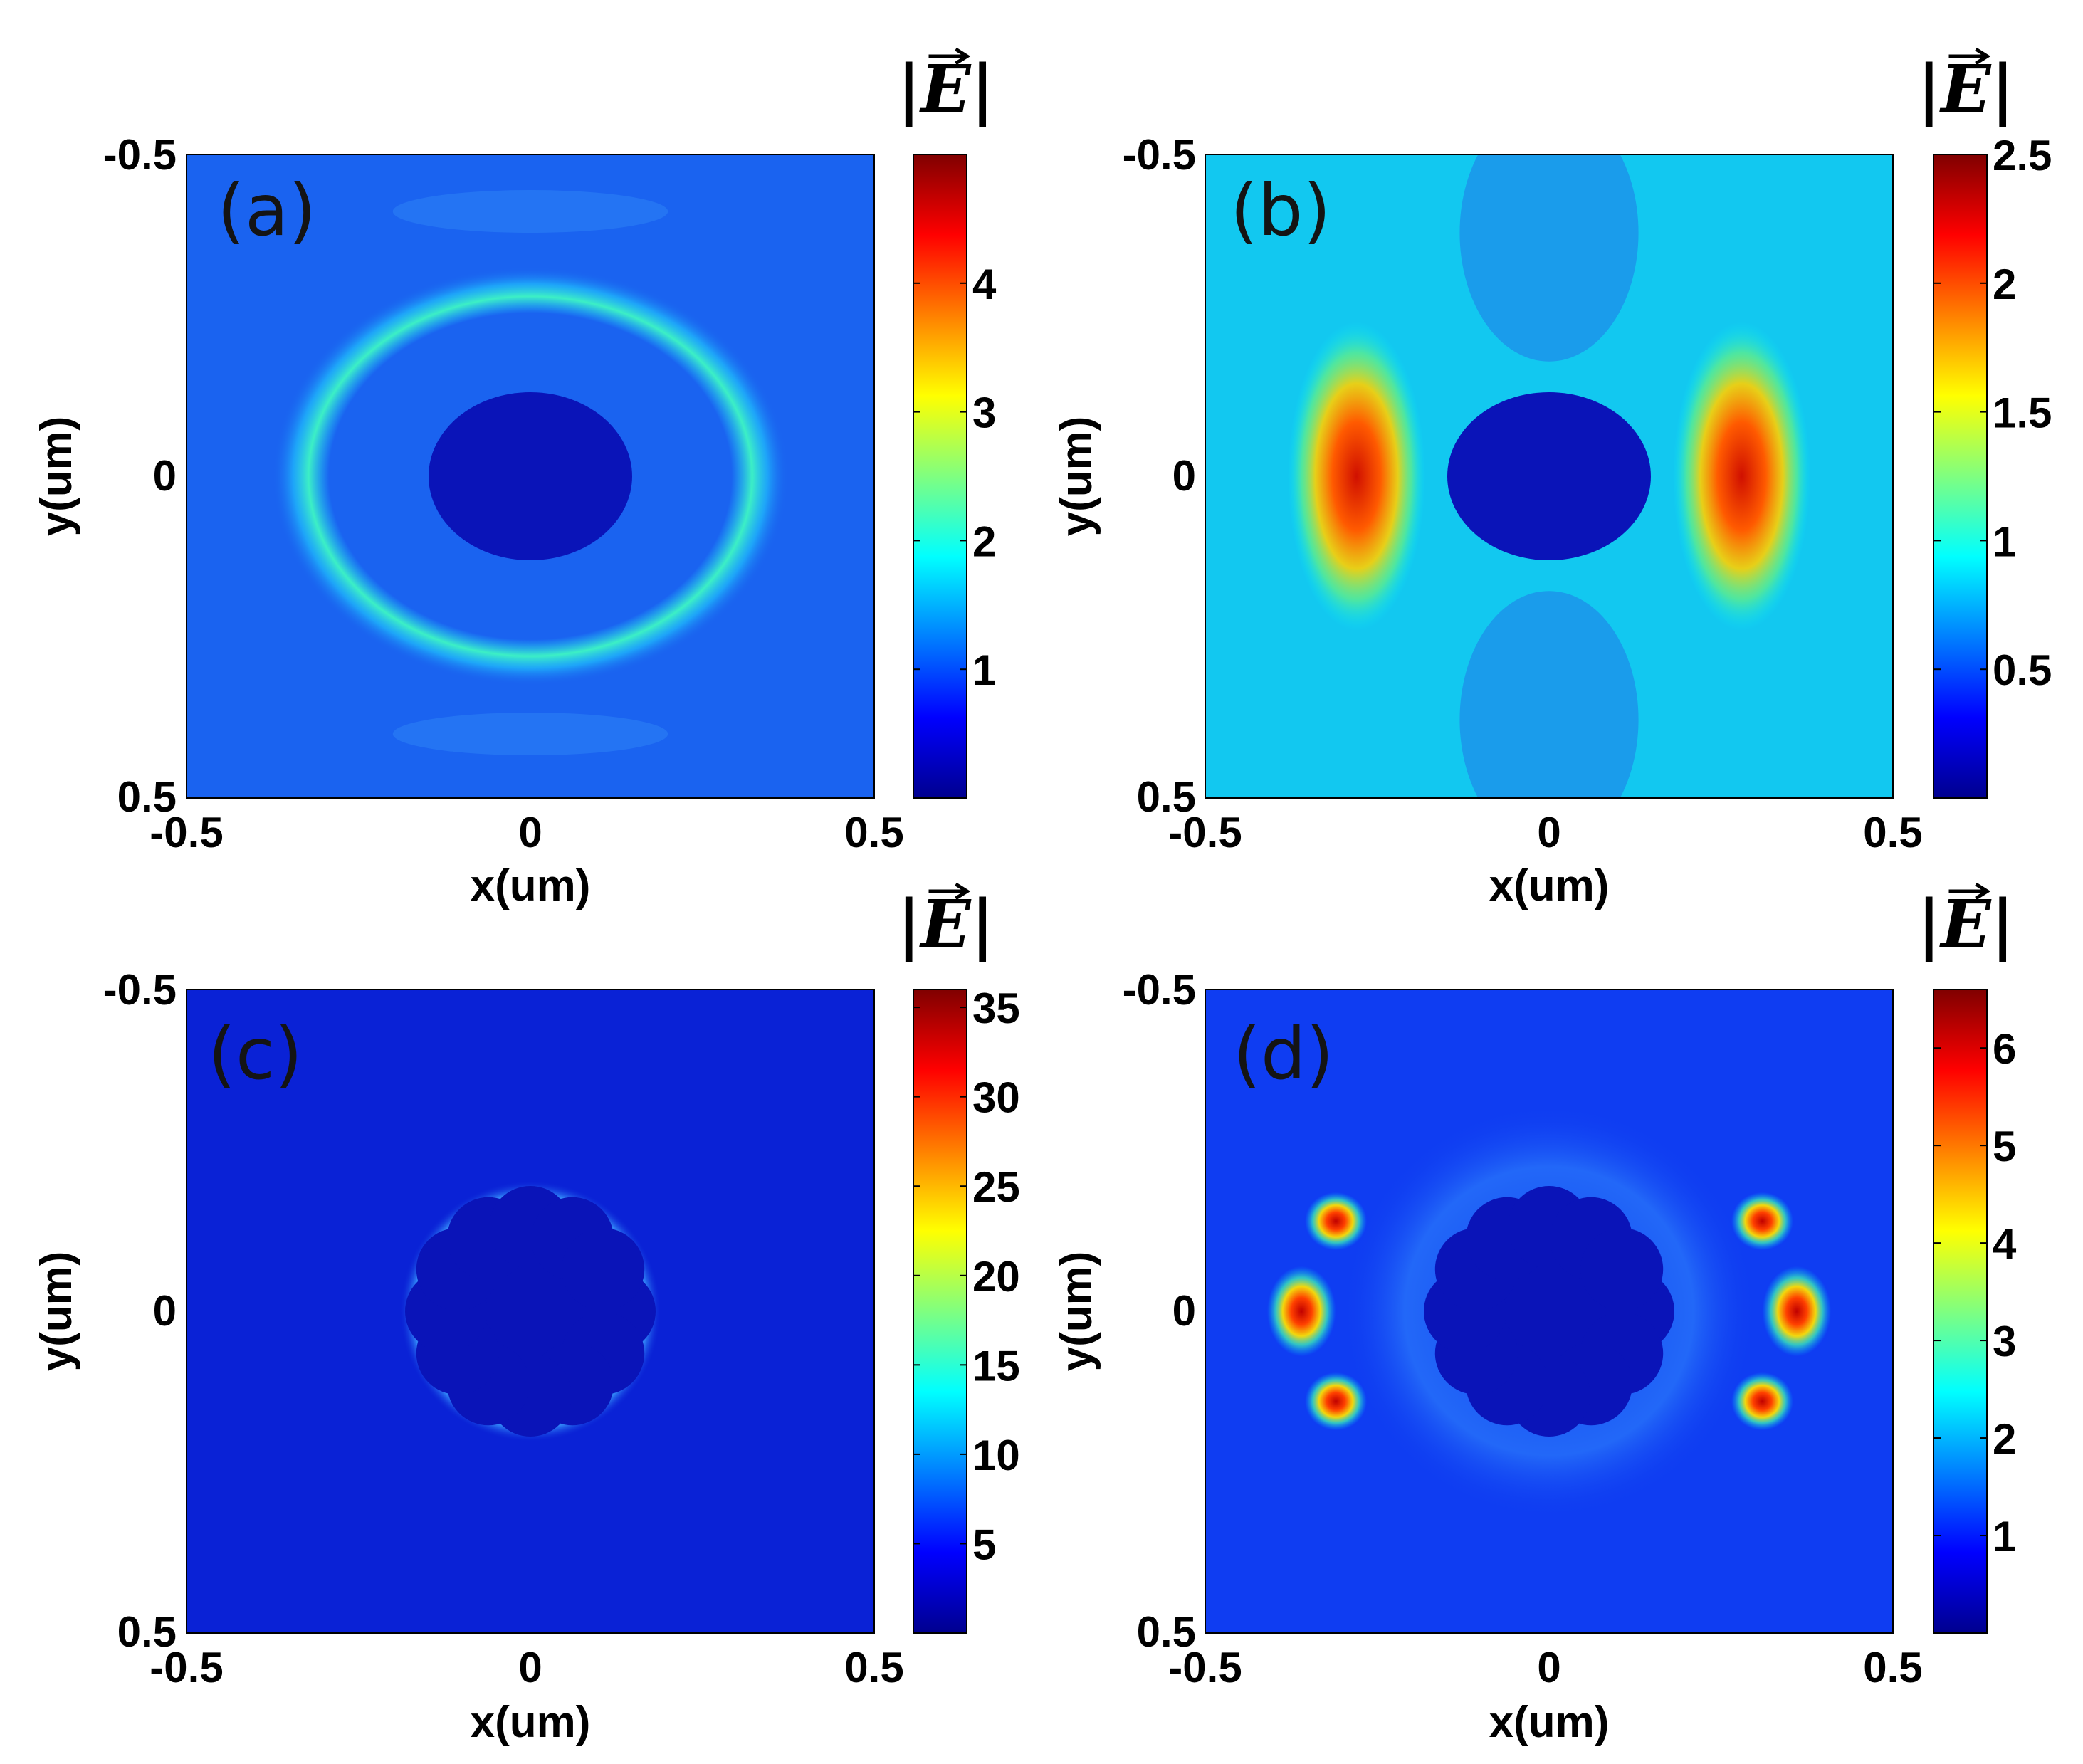 The height and width of the screenshot is (1764, 2083). Describe the element at coordinates (56, 1311) in the screenshot. I see `panel-c-ylabel: y(um)` at that location.